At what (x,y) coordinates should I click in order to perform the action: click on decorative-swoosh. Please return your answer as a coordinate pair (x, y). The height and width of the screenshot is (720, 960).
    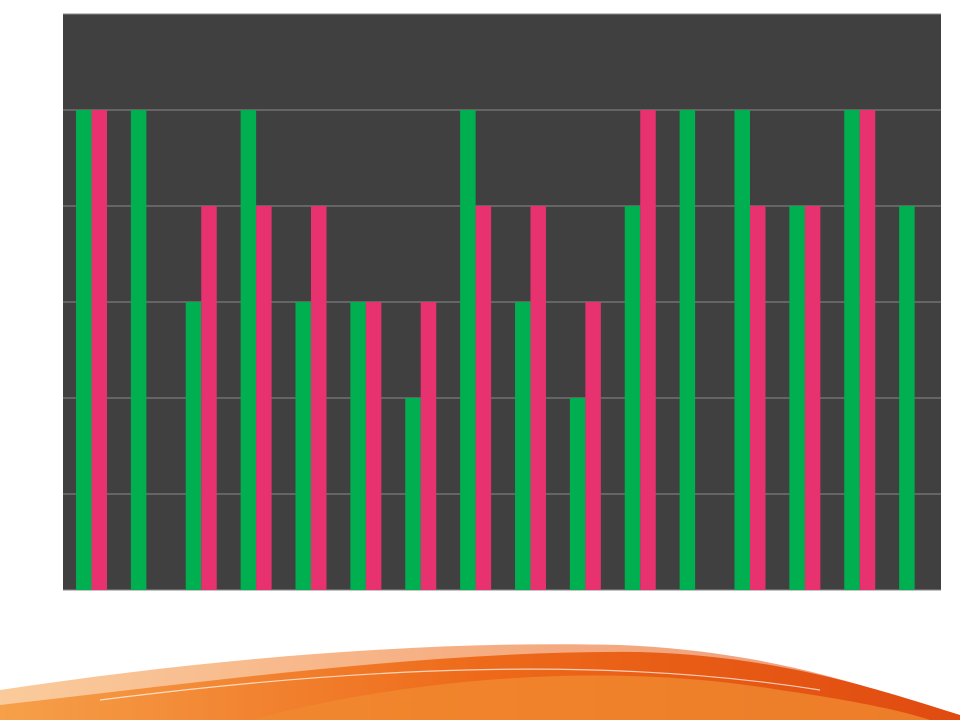
    Looking at the image, I should click on (480, 682).